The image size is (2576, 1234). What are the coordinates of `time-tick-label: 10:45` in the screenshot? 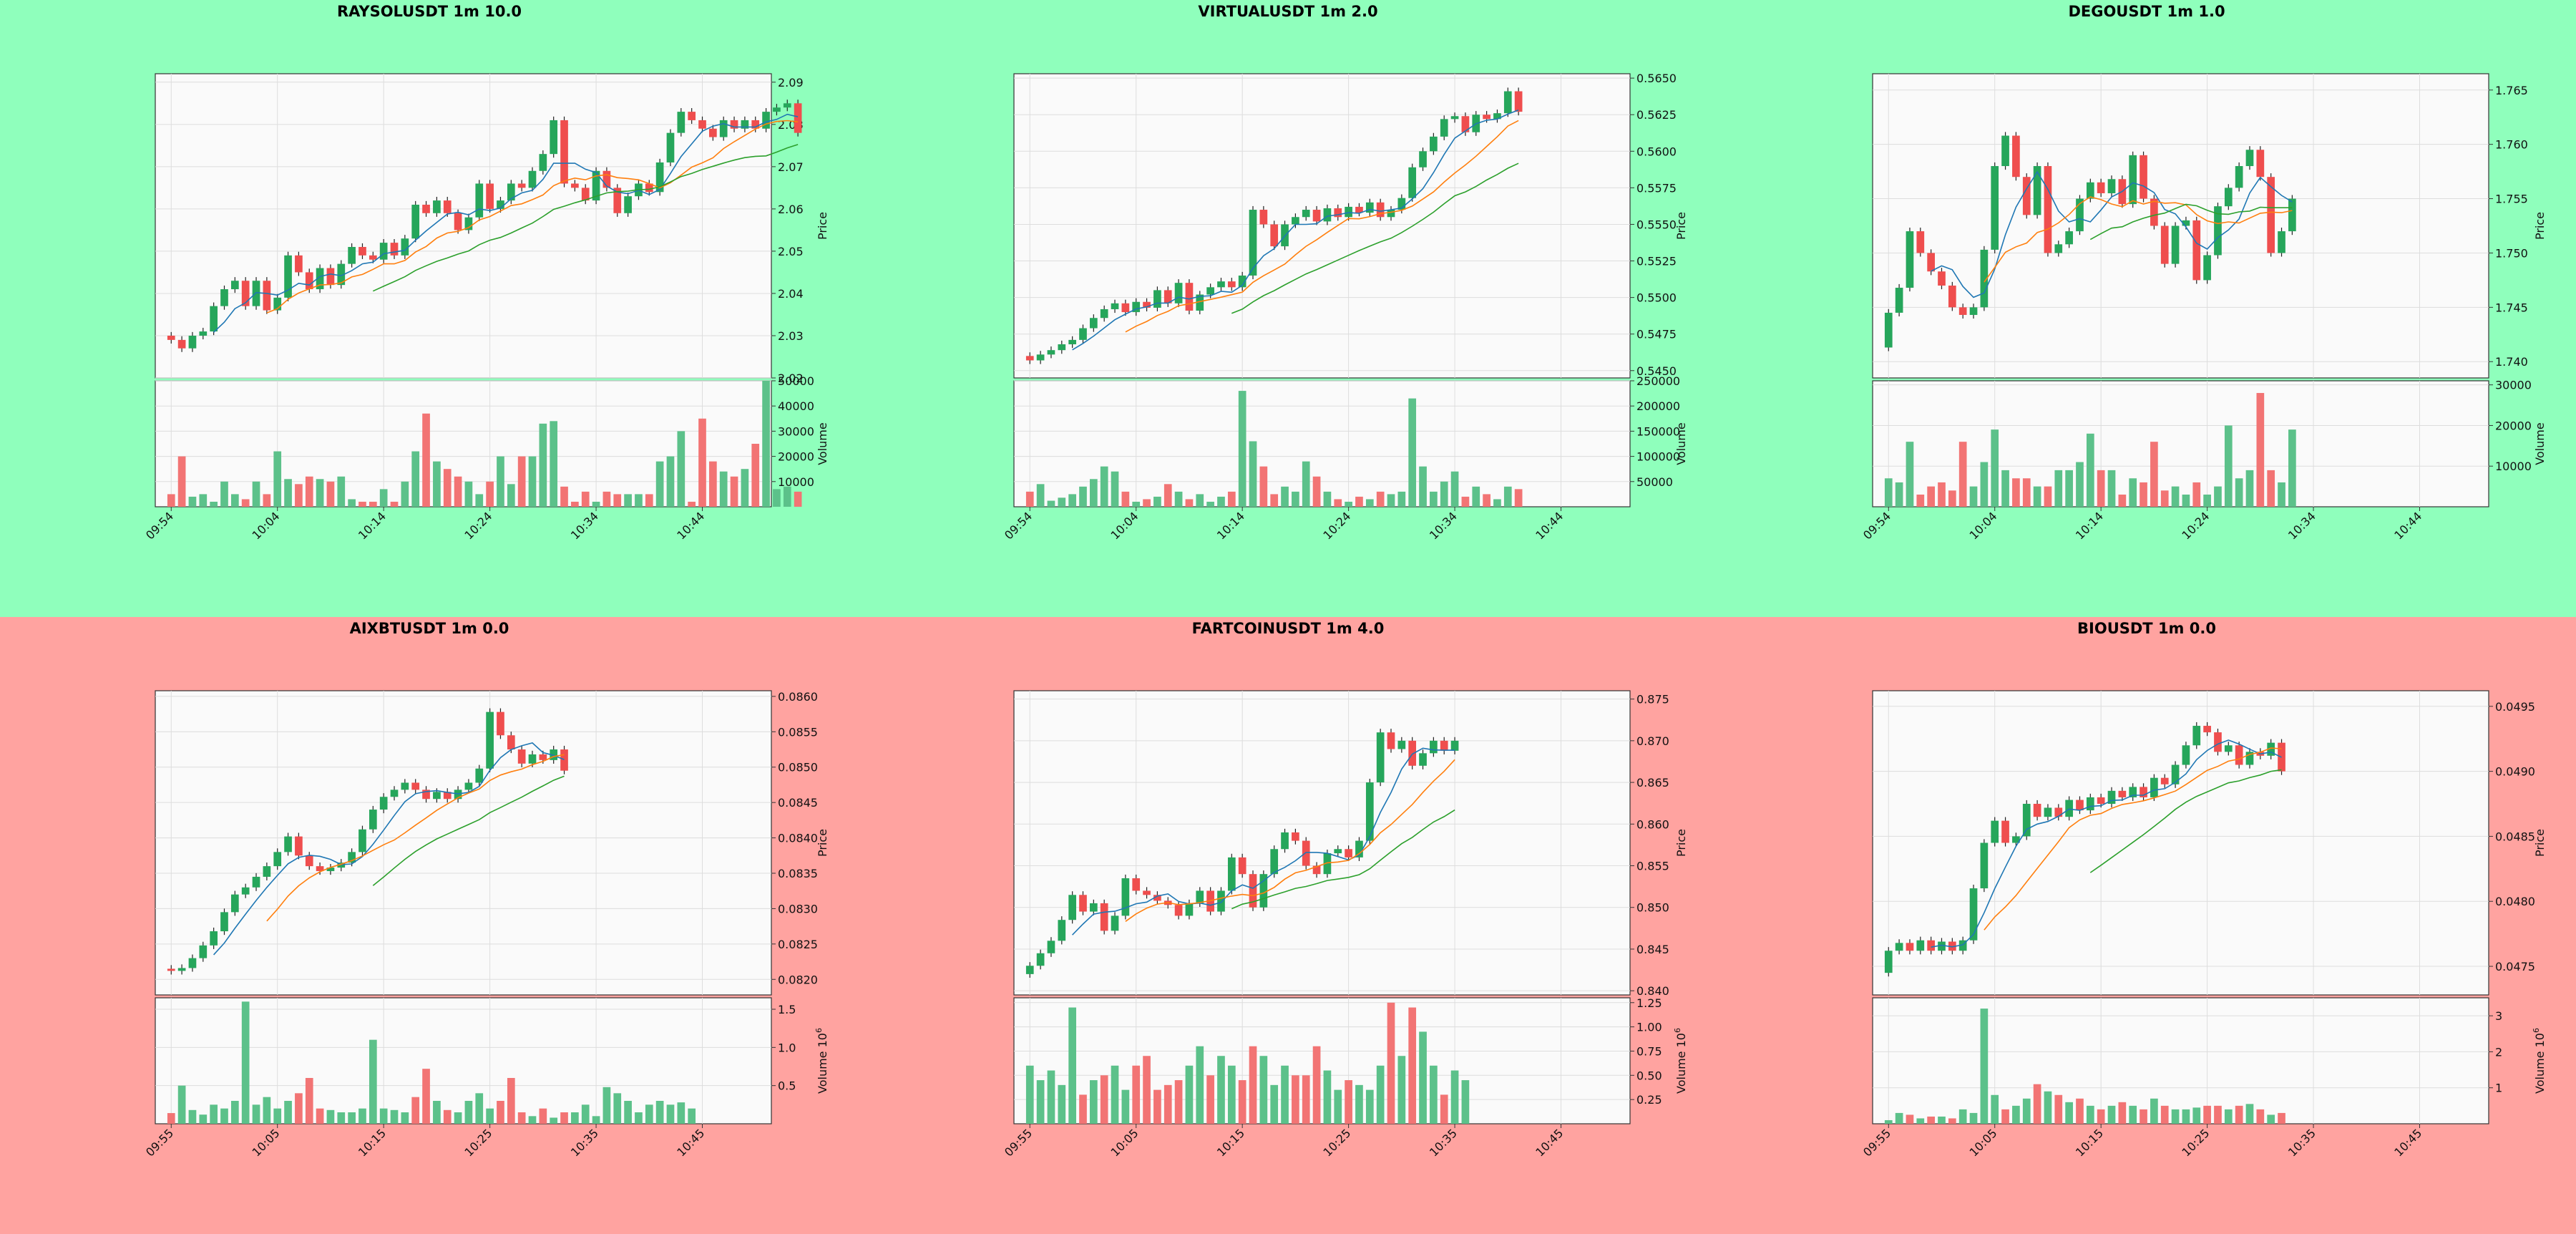 It's located at (1550, 1142).